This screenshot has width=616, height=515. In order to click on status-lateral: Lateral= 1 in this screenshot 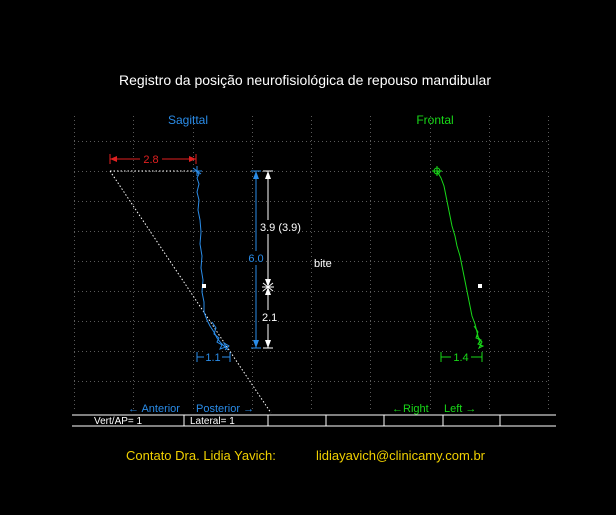, I will do `click(212, 421)`.